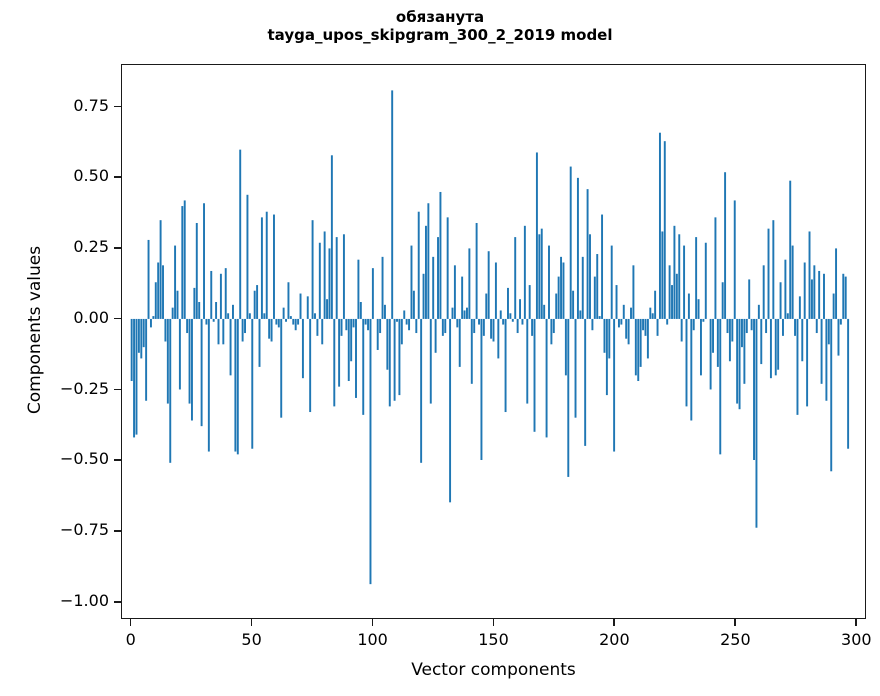 This screenshot has width=880, height=696. I want to click on y-tick-label: 0.75, so click(91, 105).